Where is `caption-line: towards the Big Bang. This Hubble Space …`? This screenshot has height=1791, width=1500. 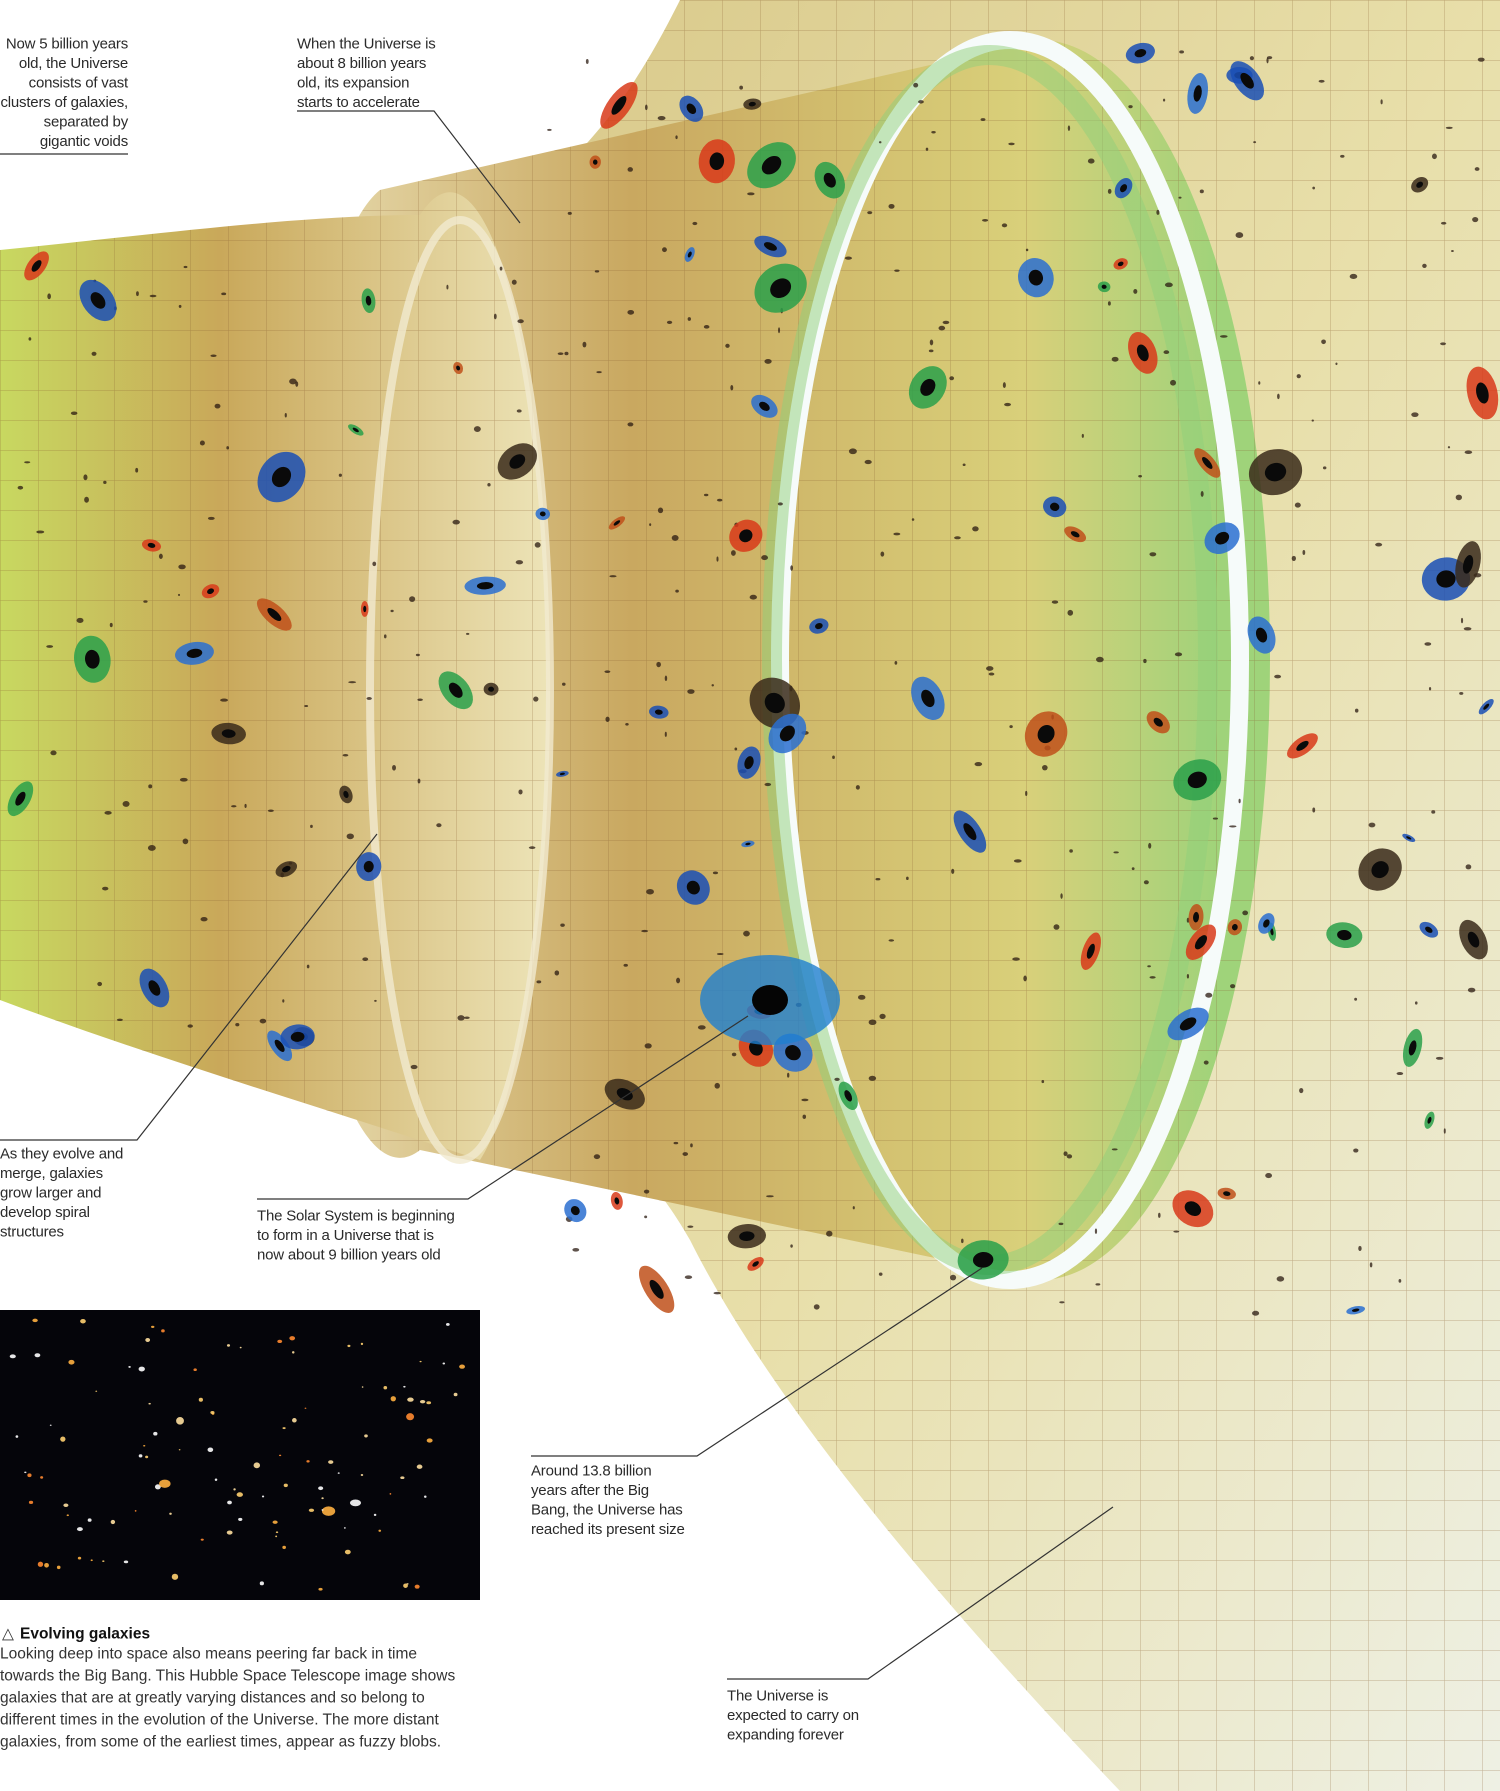
caption-line: towards the Big Bang. This Hubble Space … is located at coordinates (227, 1675).